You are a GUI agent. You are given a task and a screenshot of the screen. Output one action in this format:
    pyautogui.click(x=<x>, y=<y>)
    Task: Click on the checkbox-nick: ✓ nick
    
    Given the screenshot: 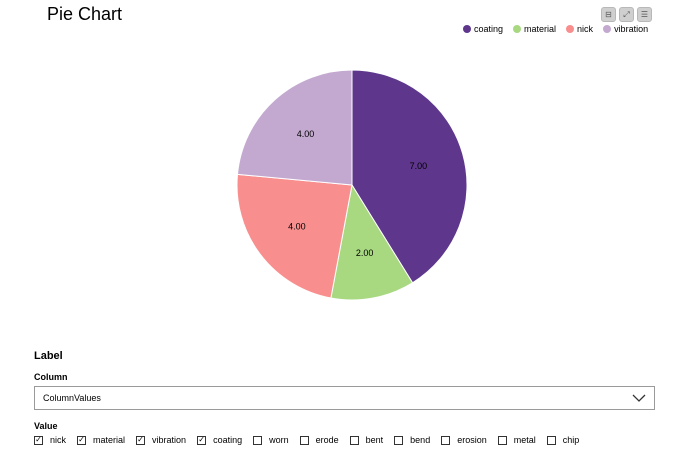 What is the action you would take?
    pyautogui.click(x=50, y=440)
    